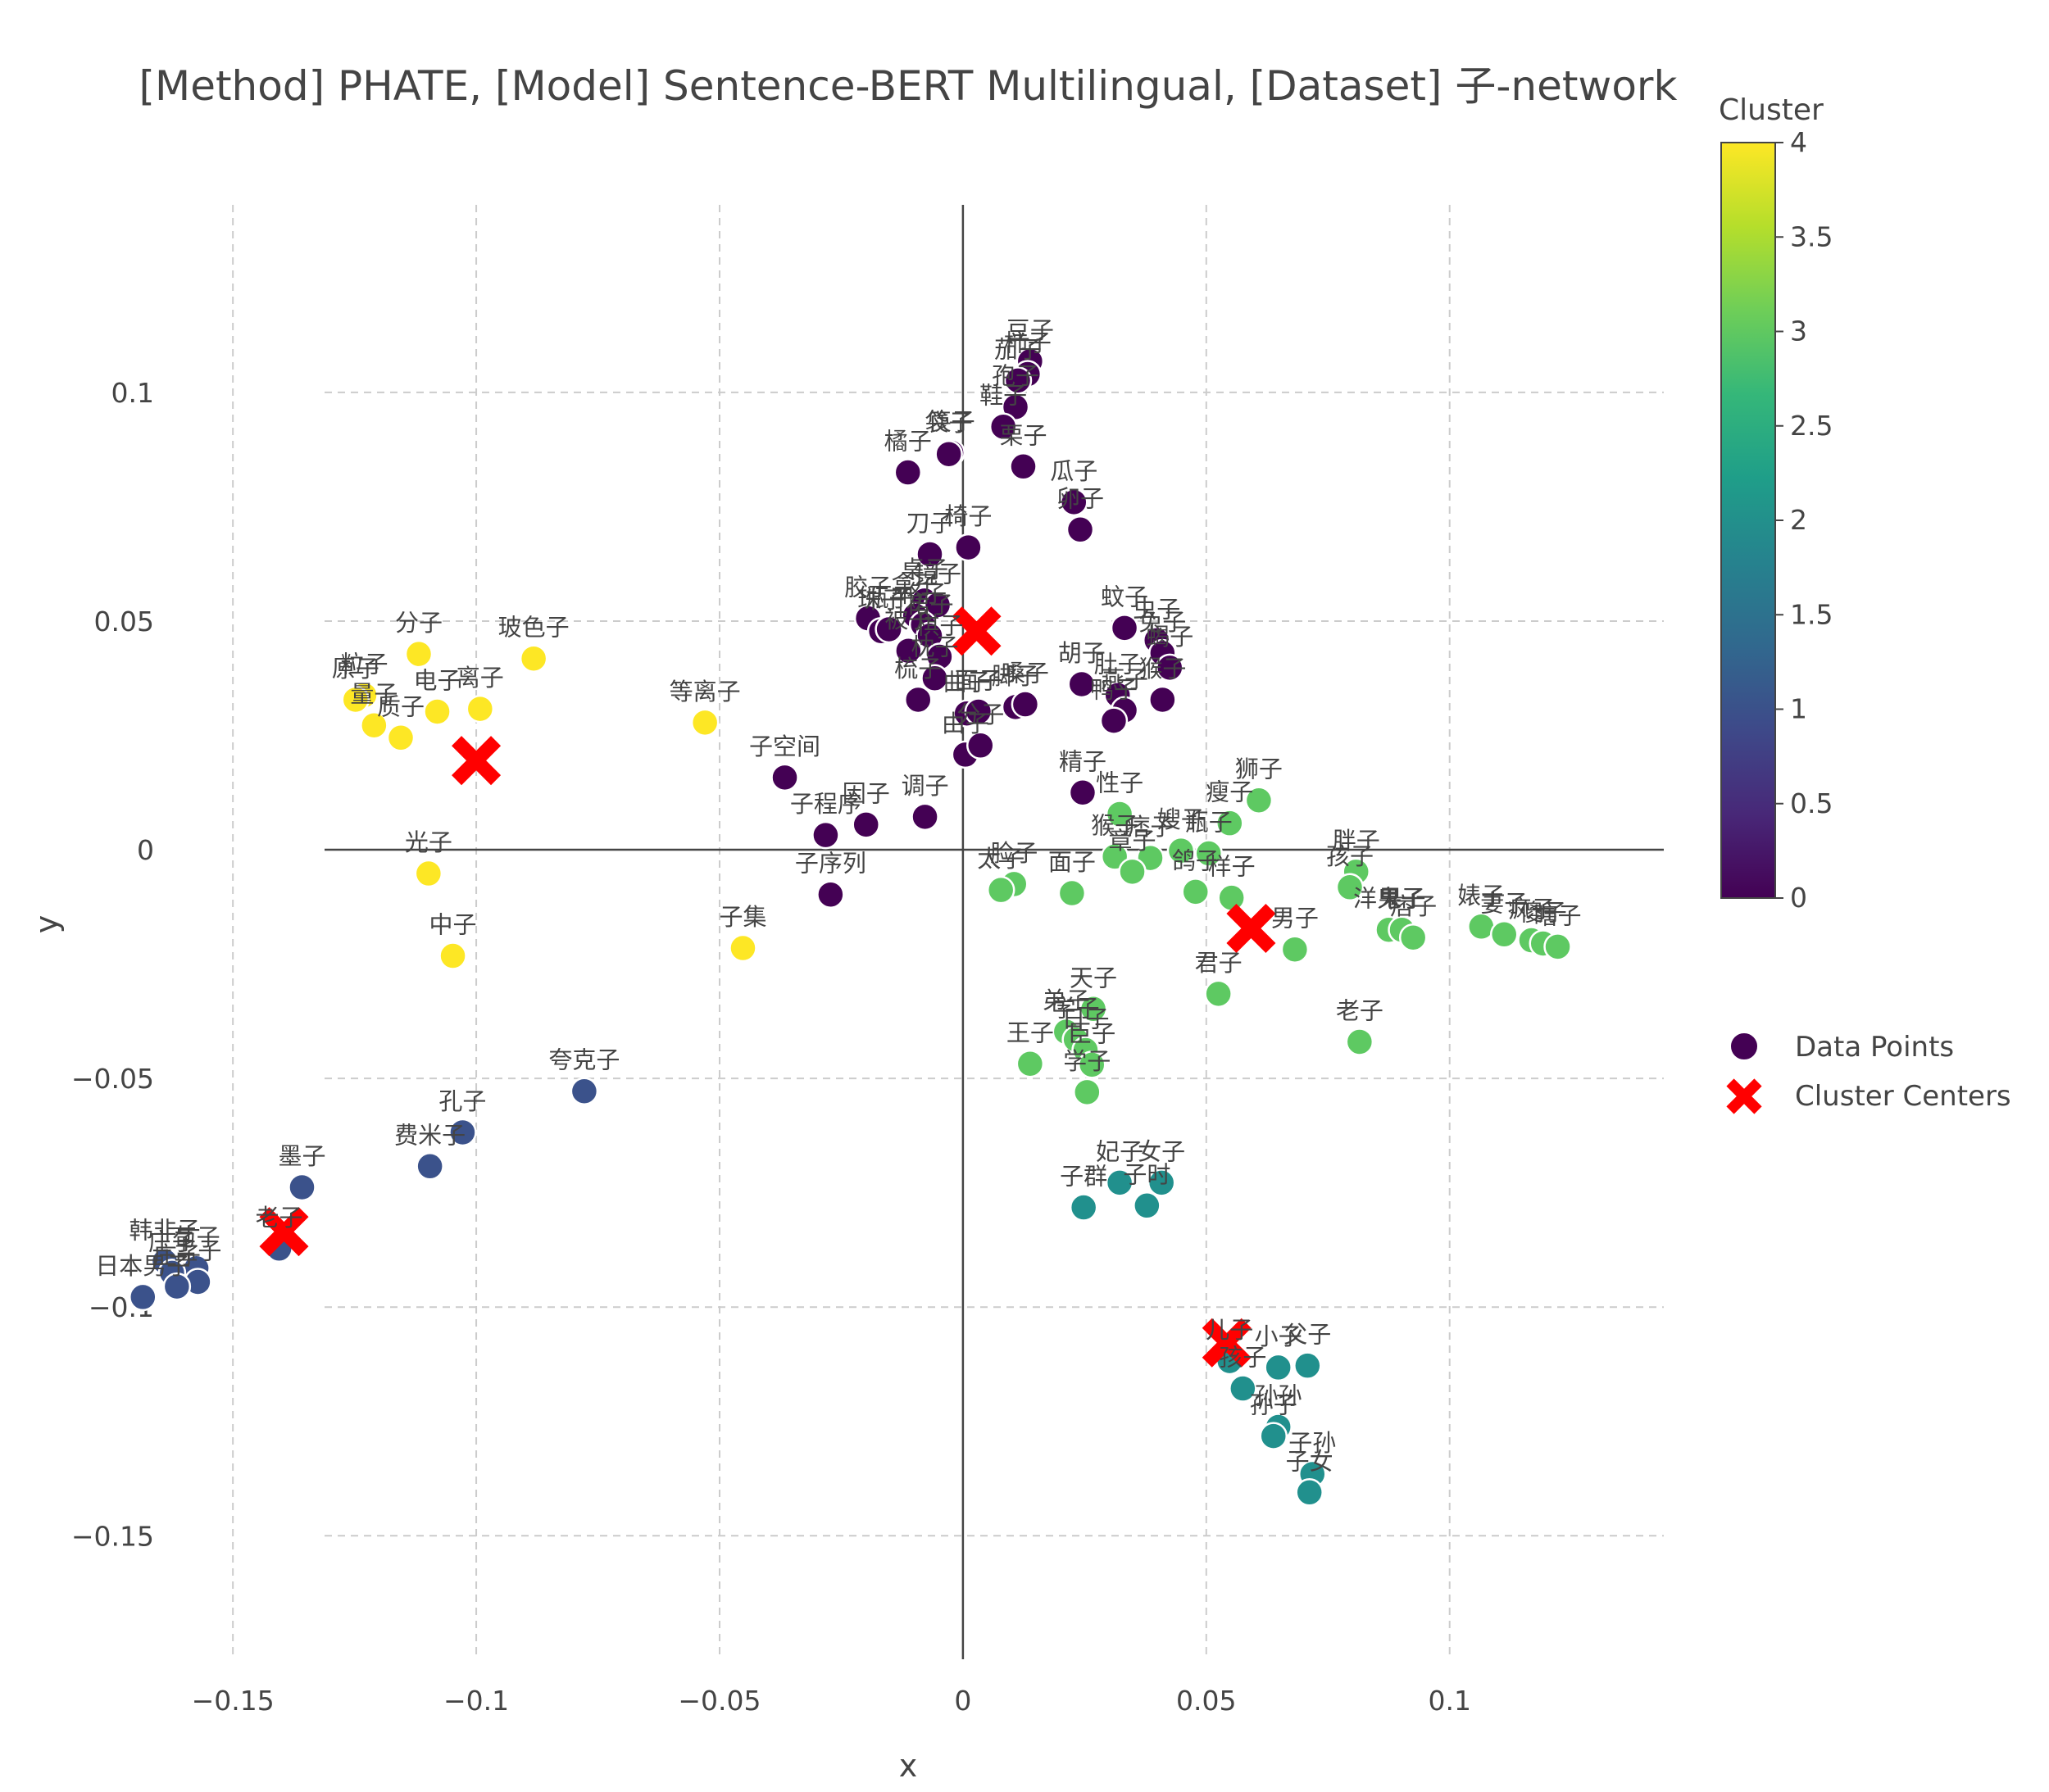  I want to click on point-label: 墨子, so click(301, 1156).